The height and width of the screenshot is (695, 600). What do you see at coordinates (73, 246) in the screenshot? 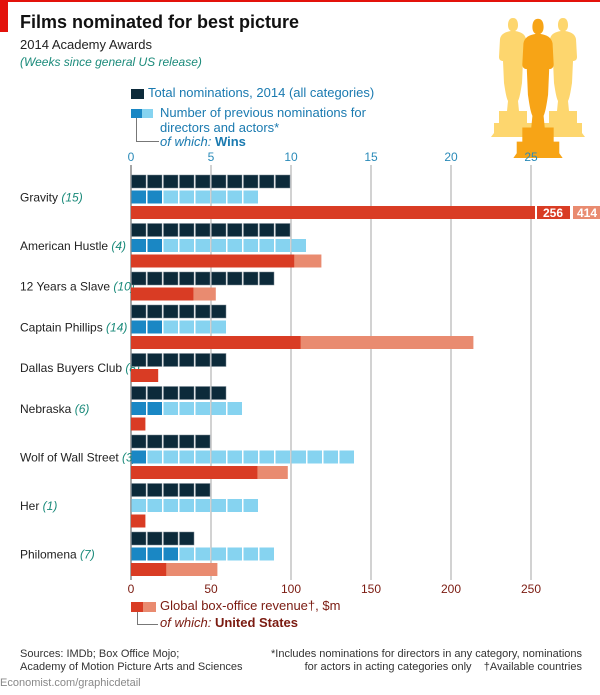
I see `film-label: American Hustle (4)` at bounding box center [73, 246].